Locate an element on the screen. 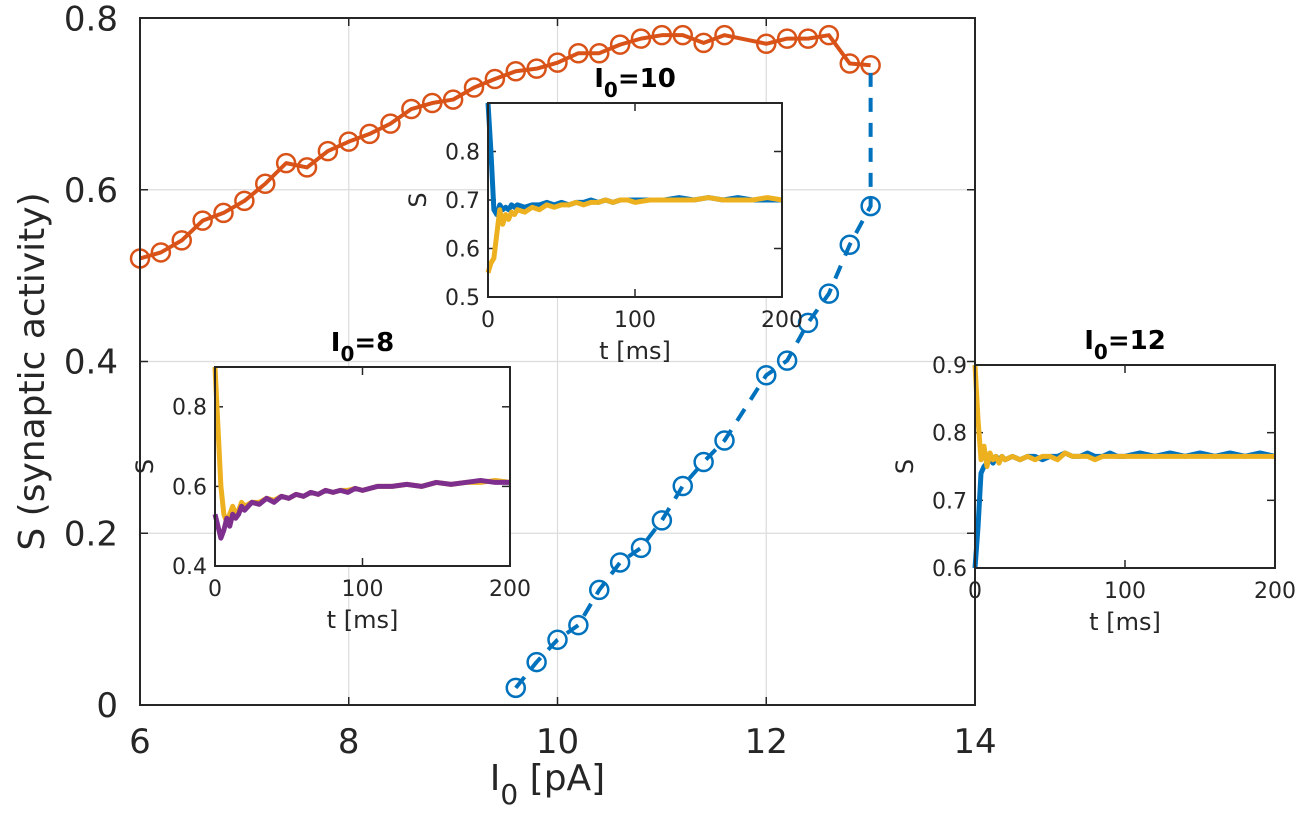 This screenshot has height=826, width=1301. inset-title: I0=10 is located at coordinates (635, 83).